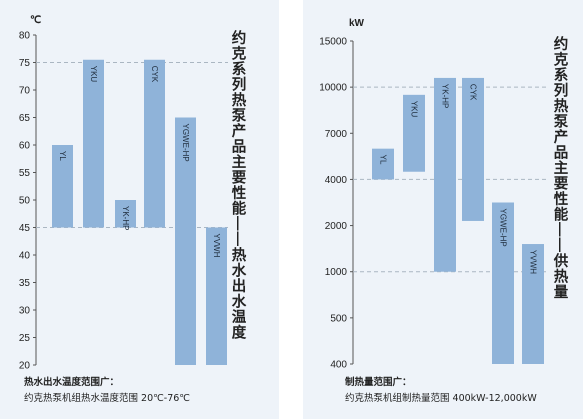 The width and height of the screenshot is (583, 419). I want to click on right-bar-label: YK-HP, so click(445, 96).